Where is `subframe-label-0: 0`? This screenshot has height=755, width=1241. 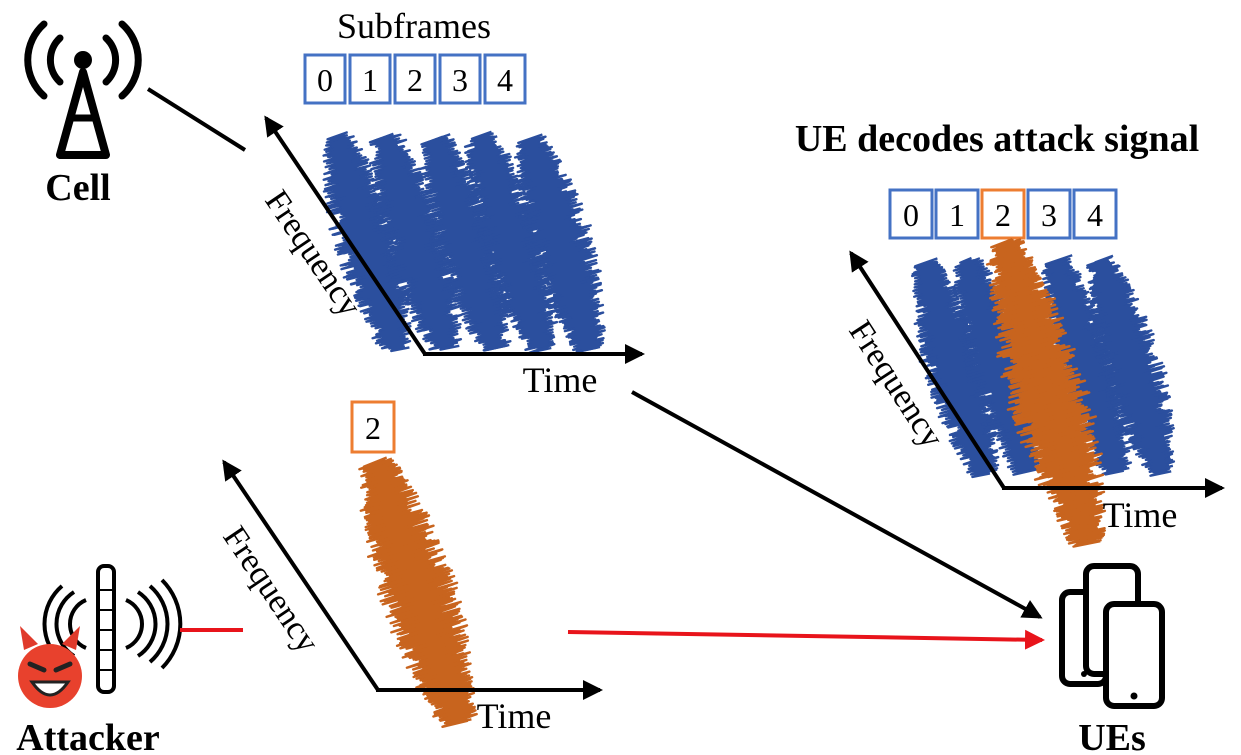
subframe-label-0: 0 is located at coordinates (325, 80).